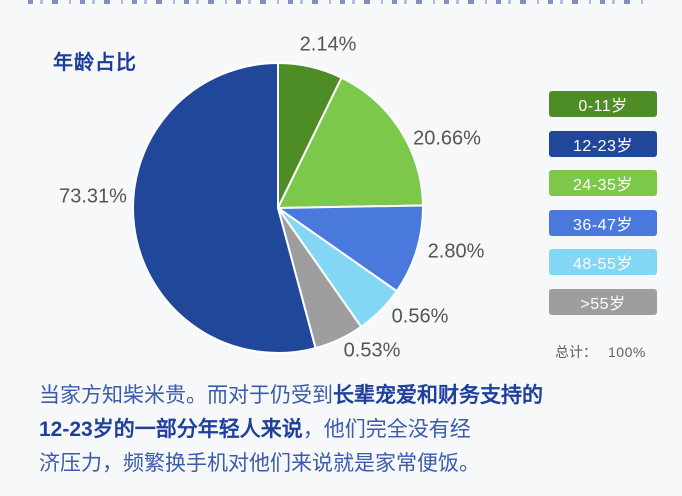  I want to click on total-label: 总计：, so click(576, 352).